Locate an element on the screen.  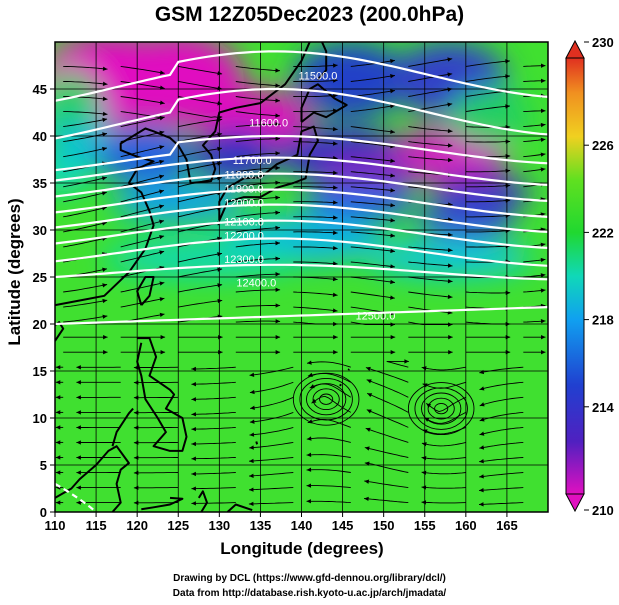
y-axis-title: Latitude (degrees) is located at coordinates (14, 271).